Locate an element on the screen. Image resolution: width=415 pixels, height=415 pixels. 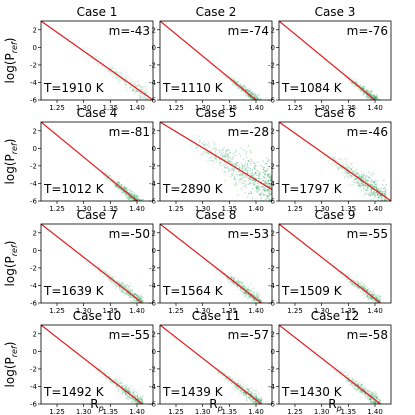
x-tick-label: 1.30 is located at coordinates (322, 108).